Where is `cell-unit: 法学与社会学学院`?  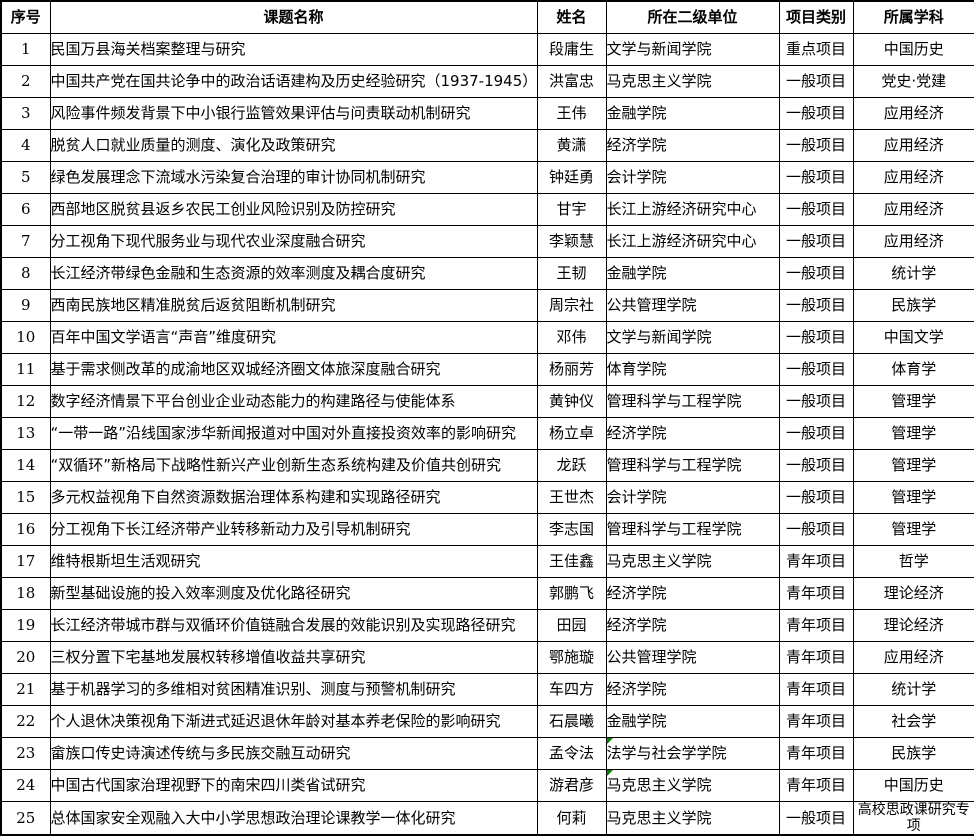
cell-unit: 法学与社会学学院 is located at coordinates (692, 753).